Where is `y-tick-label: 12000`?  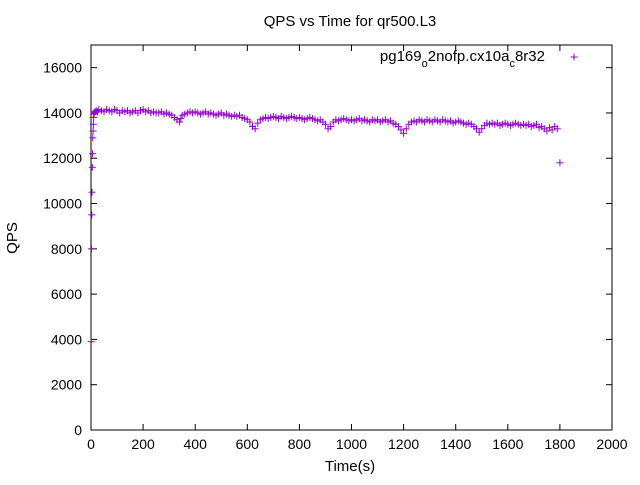
y-tick-label: 12000 is located at coordinates (62, 158).